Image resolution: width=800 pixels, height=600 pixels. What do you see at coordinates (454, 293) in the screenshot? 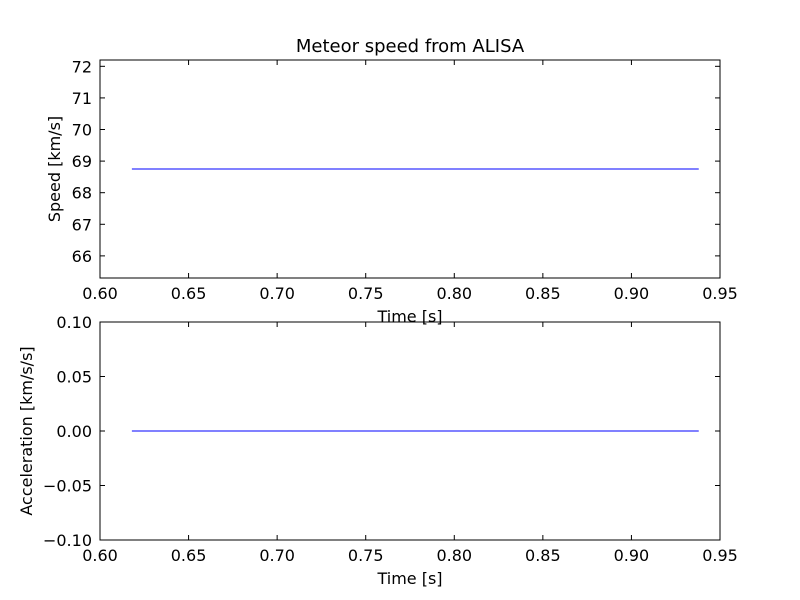
I see `speed-xtick-label: 0.80` at bounding box center [454, 293].